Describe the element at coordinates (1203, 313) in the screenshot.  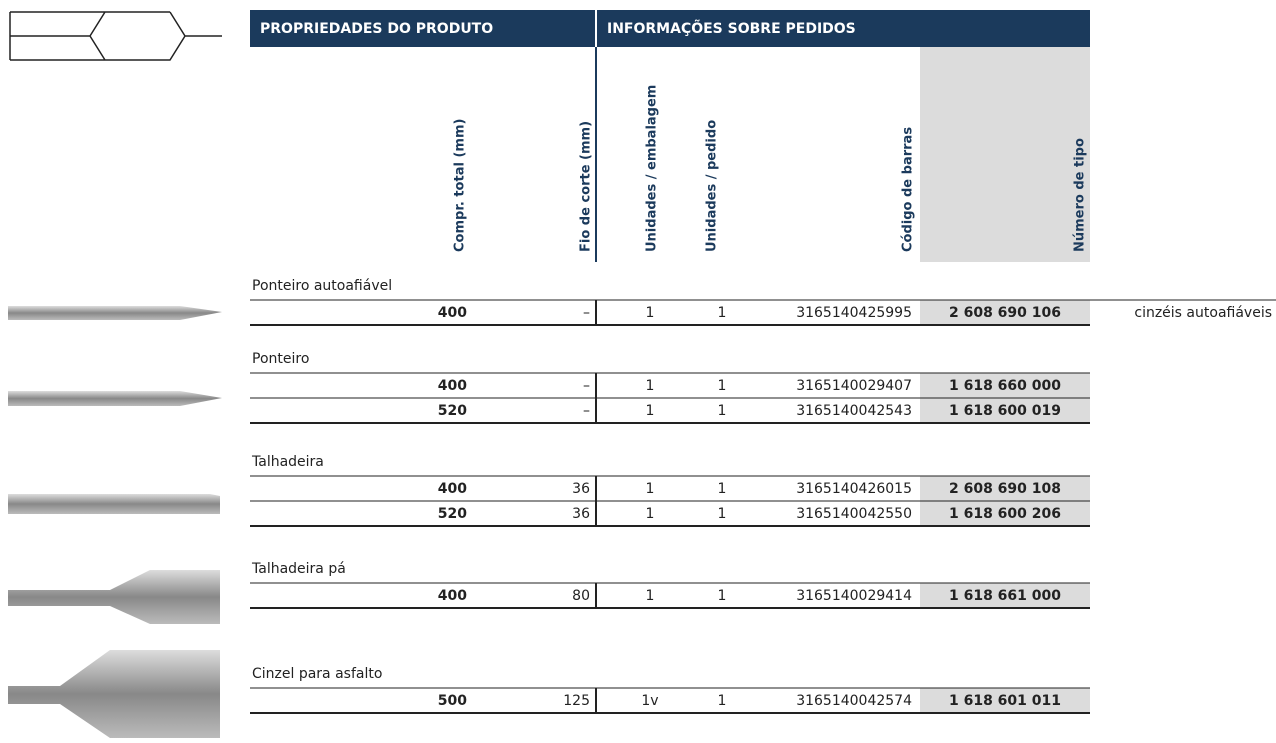
I see `note: cinzéis autoafiáveis` at that location.